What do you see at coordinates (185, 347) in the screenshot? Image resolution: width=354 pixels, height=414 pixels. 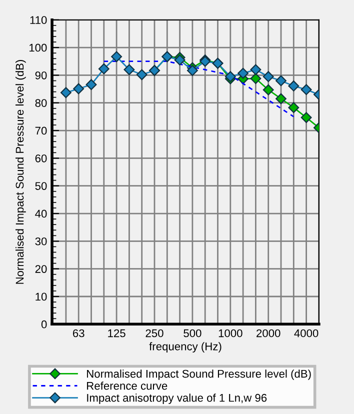 I see `x-axis-title: frequency (Hz)` at bounding box center [185, 347].